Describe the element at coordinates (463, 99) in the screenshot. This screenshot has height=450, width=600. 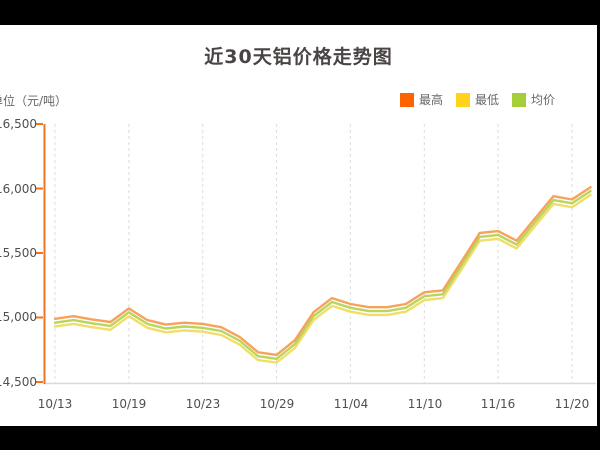
I see `legend-swatch-low-icon` at that location.